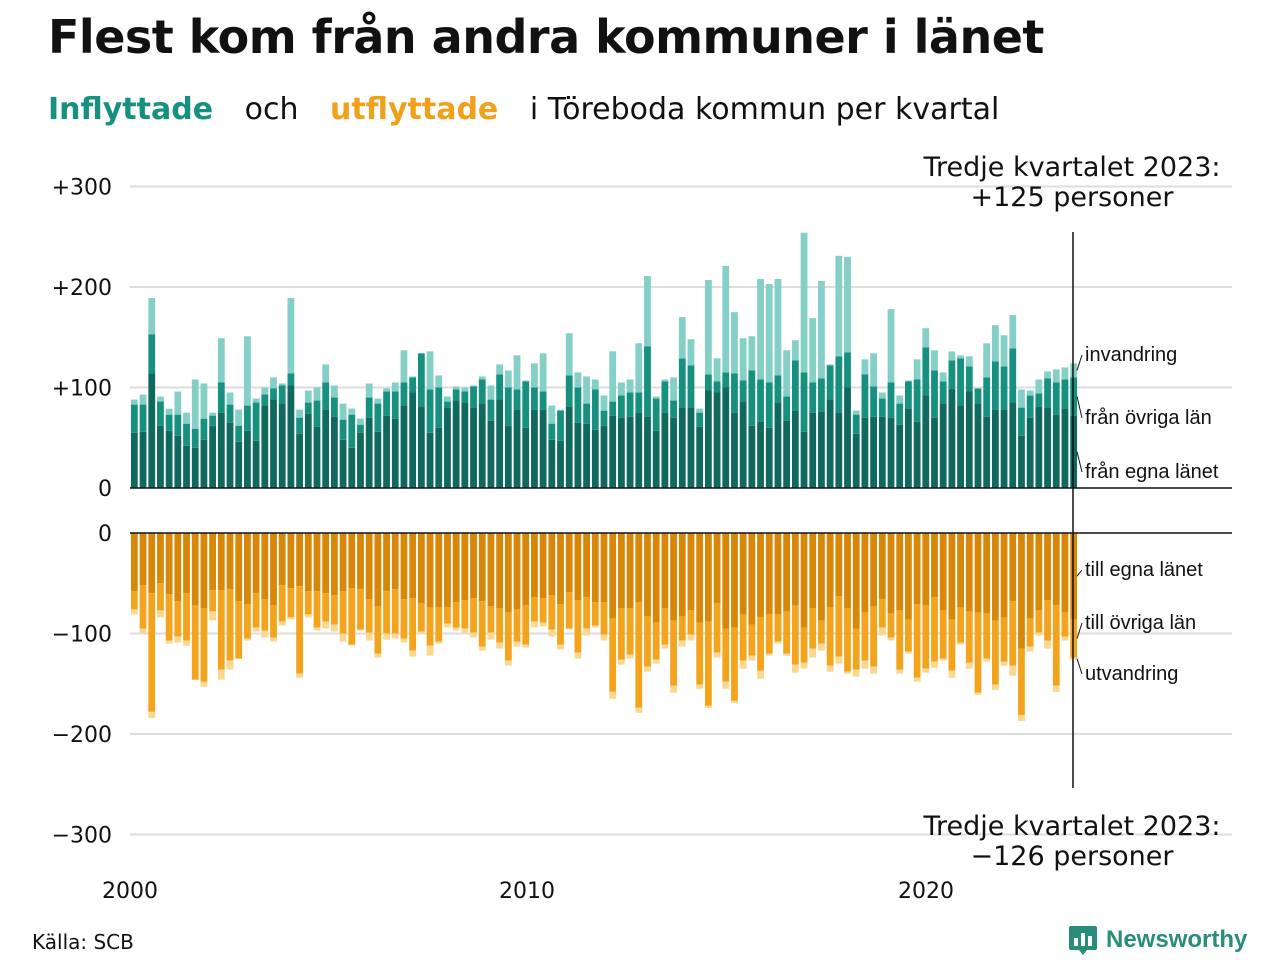 The height and width of the screenshot is (960, 1280). Describe the element at coordinates (1177, 939) in the screenshot. I see `logo-text: Newsworthy` at that location.